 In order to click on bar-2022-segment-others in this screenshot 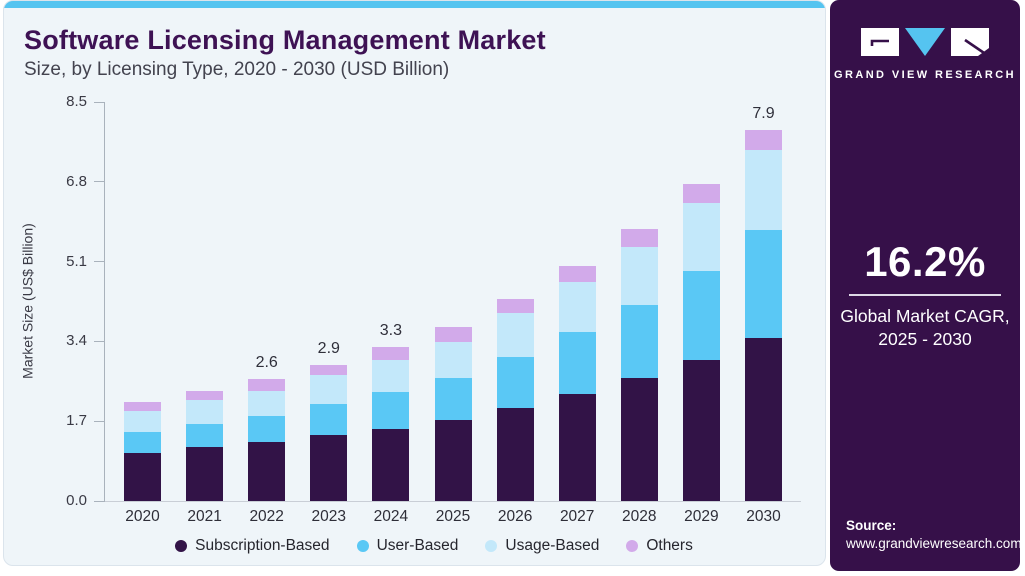, I will do `click(267, 384)`.